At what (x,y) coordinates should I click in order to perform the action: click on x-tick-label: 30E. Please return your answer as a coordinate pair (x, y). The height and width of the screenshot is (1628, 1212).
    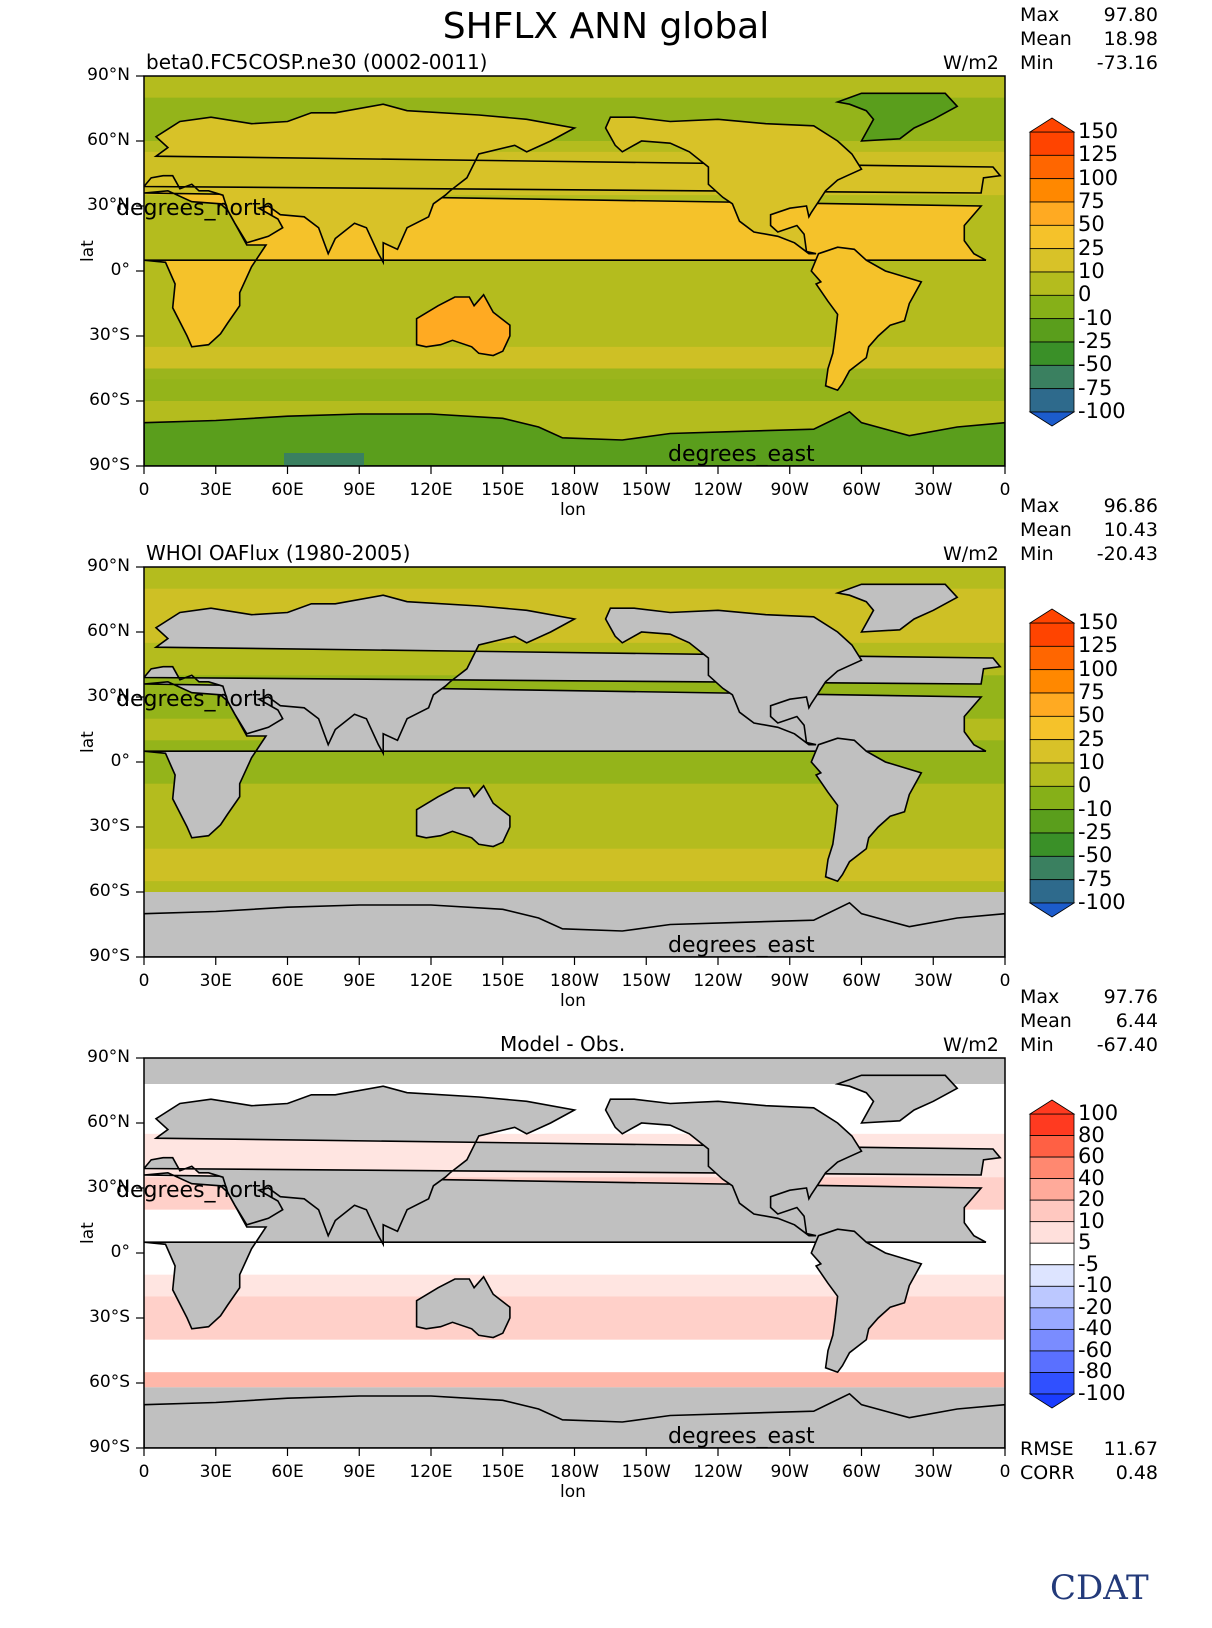
    Looking at the image, I should click on (215, 1472).